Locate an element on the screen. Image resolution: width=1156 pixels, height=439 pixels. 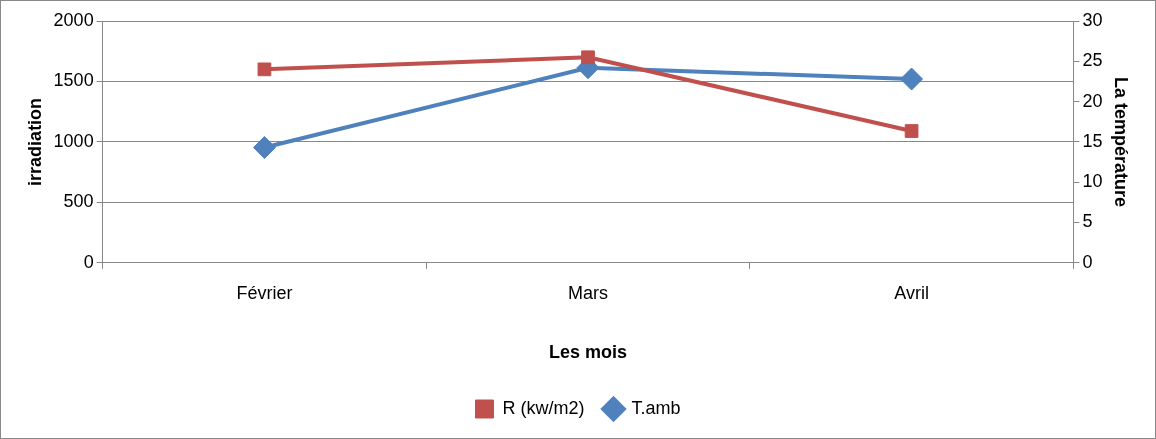
y2-tick-label: 10 is located at coordinates (1092, 181).